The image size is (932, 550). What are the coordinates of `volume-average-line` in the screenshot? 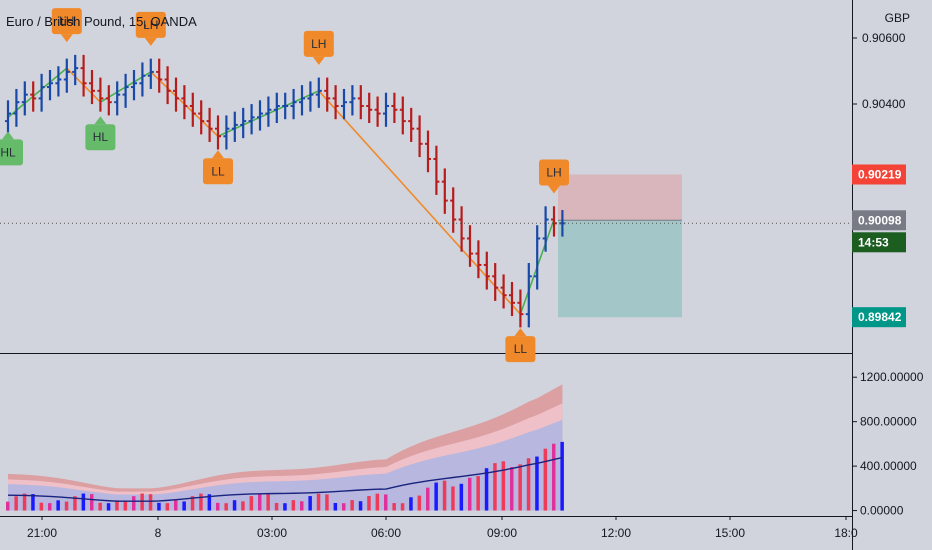 It's located at (285, 479).